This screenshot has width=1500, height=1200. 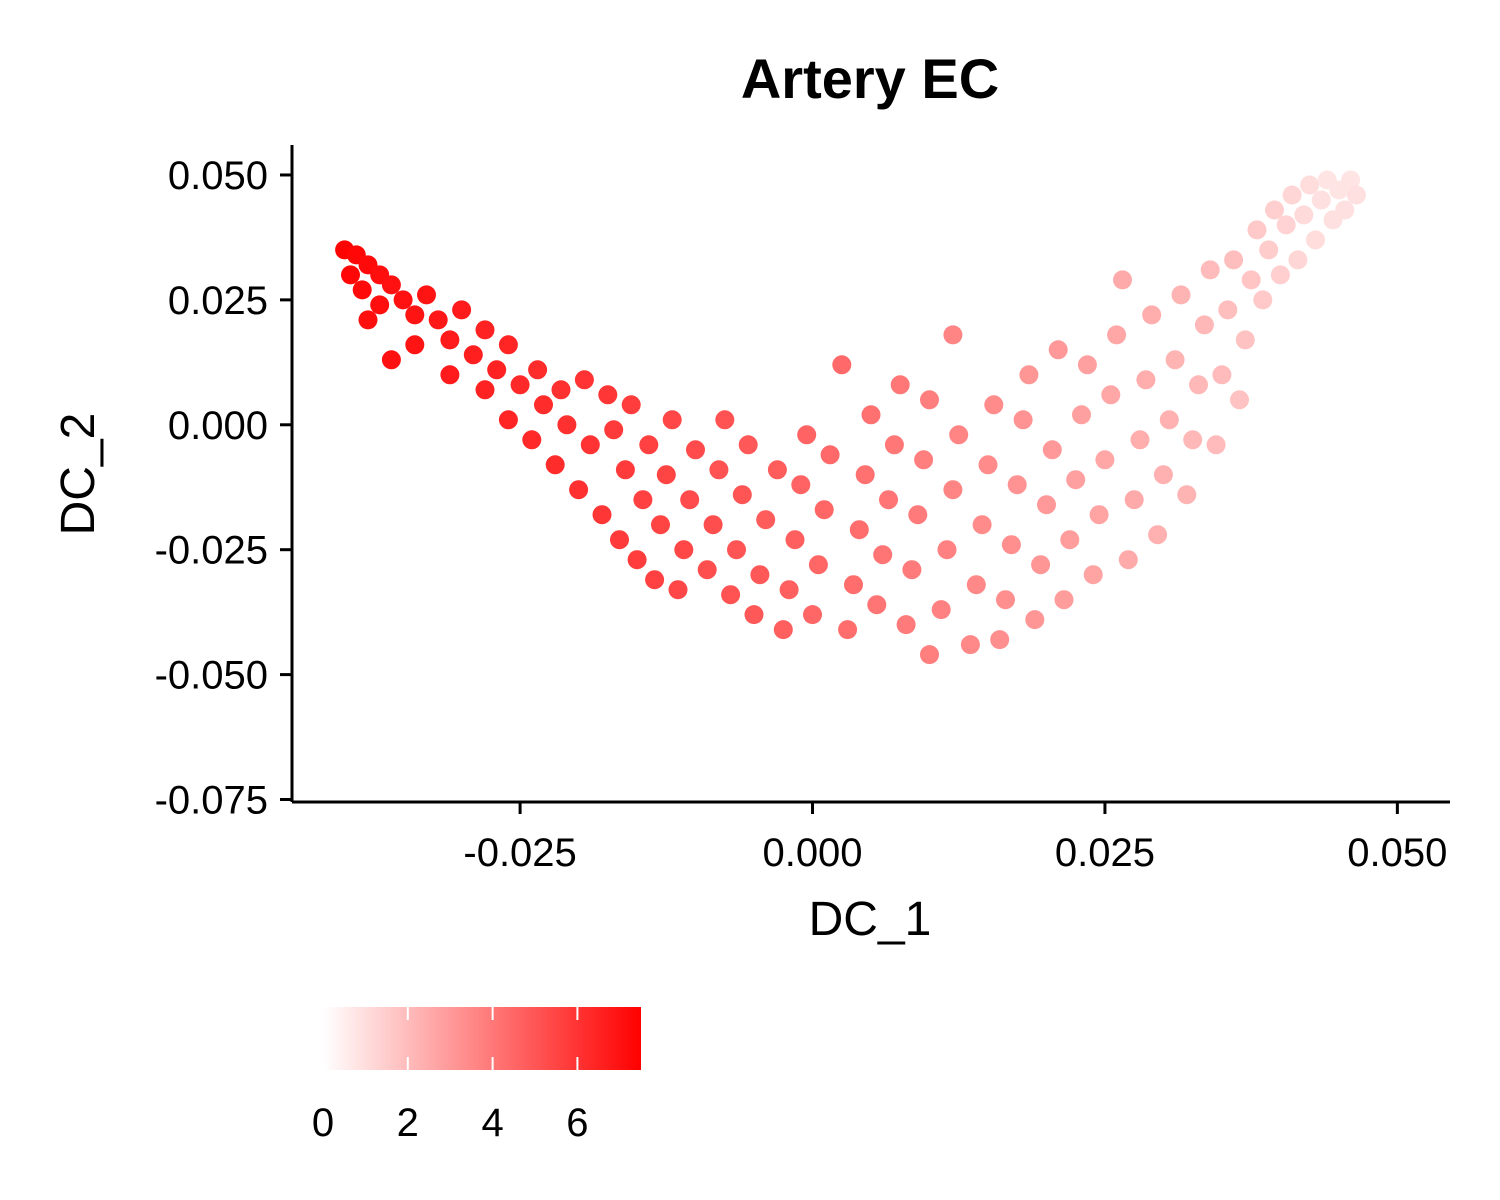 What do you see at coordinates (323, 1123) in the screenshot?
I see `legend-tick-label: 0` at bounding box center [323, 1123].